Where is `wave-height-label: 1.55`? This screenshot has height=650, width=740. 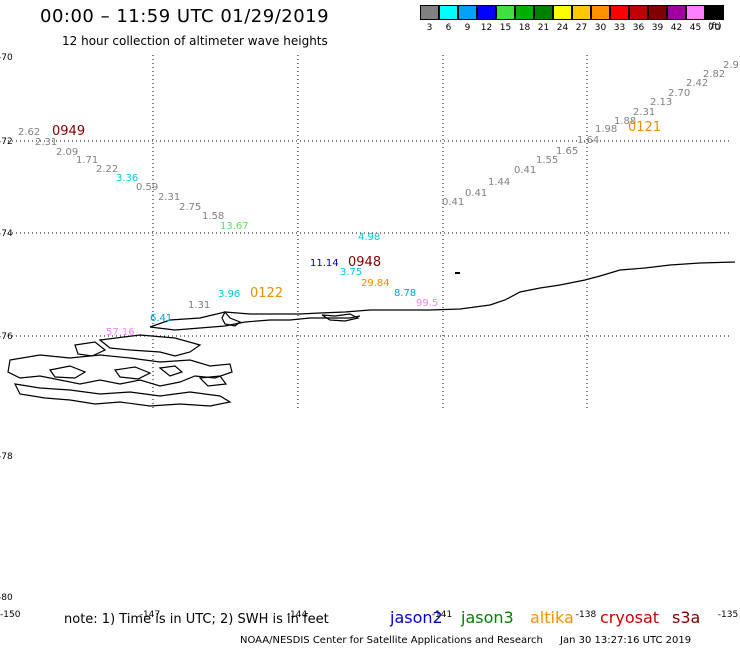 wave-height-label: 1.55 is located at coordinates (547, 160).